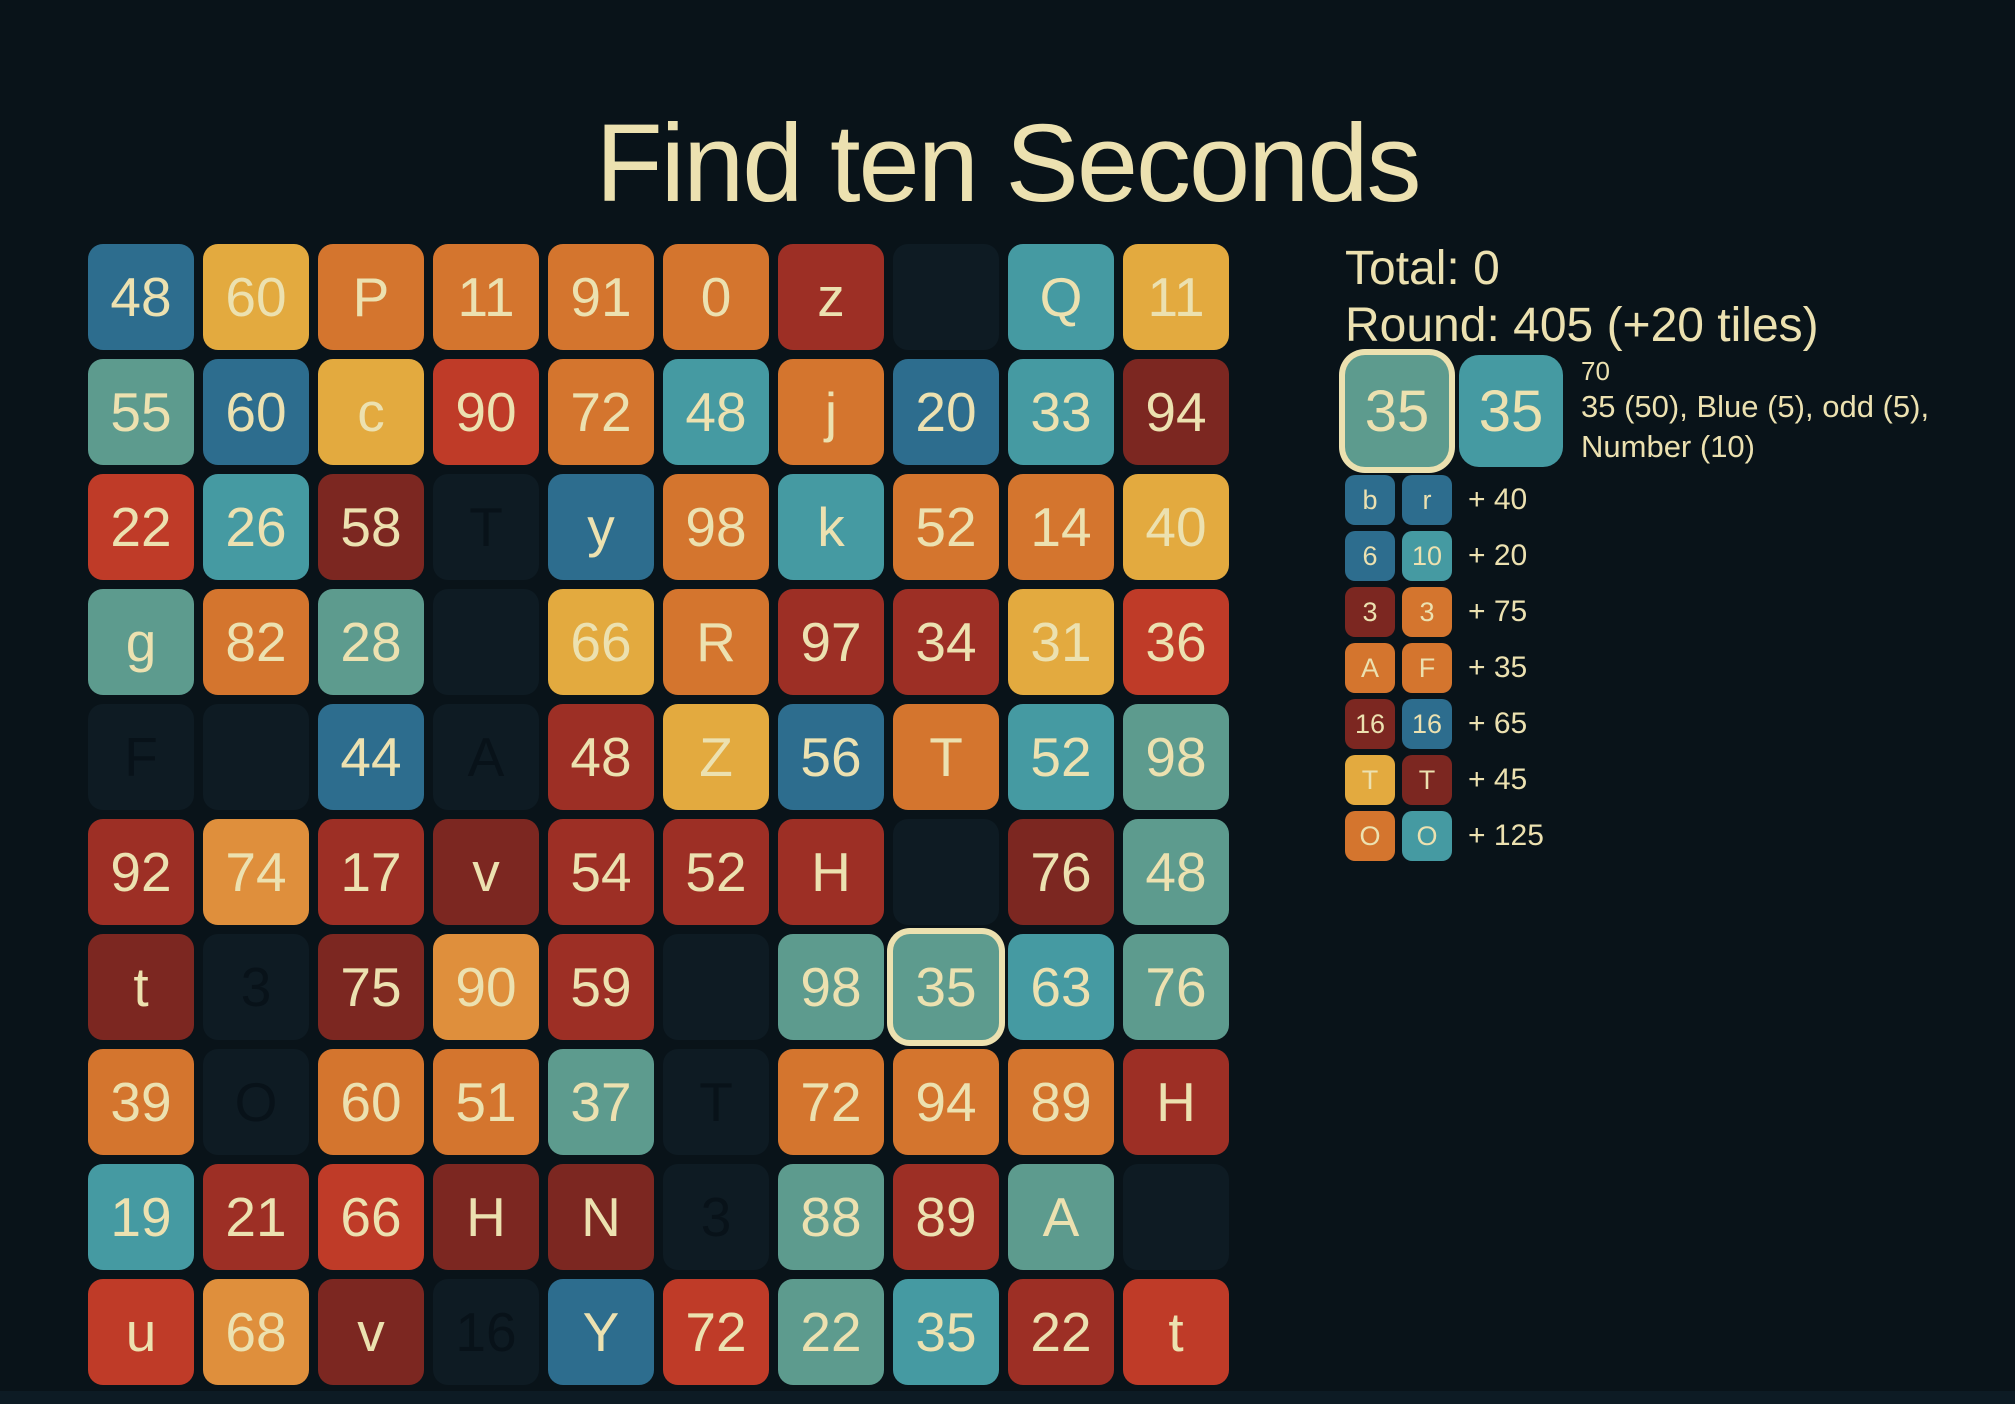 Image resolution: width=2015 pixels, height=1404 pixels. Describe the element at coordinates (141, 642) in the screenshot. I see `board-tile-r4c1: g` at that location.